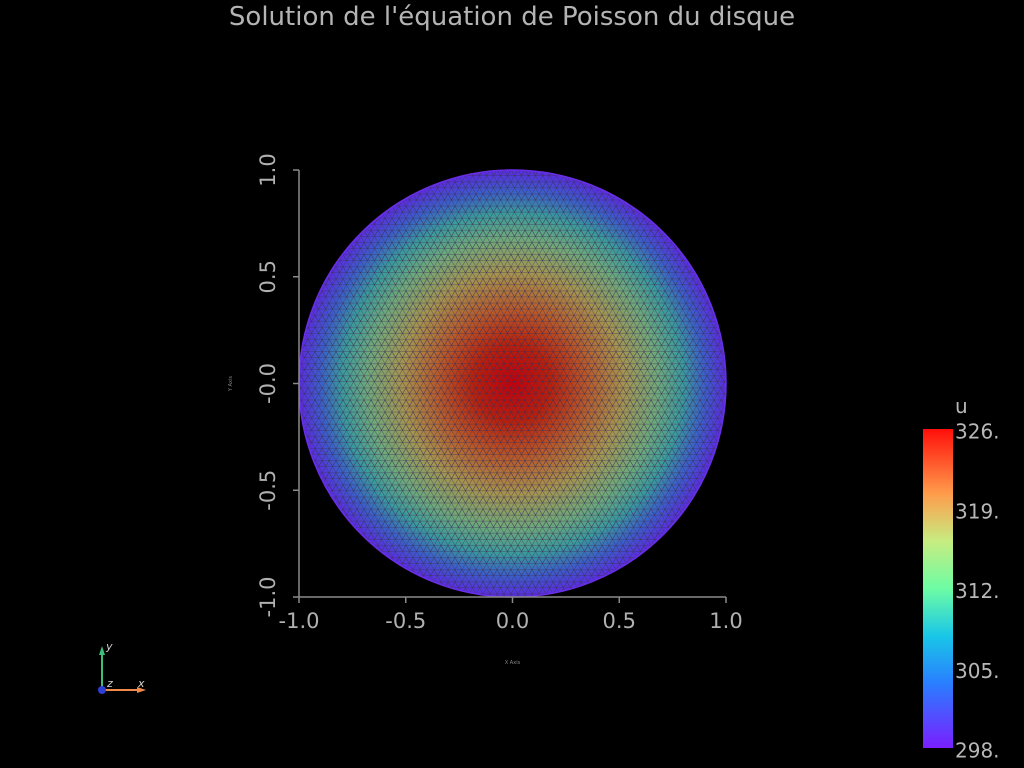 The height and width of the screenshot is (768, 1024). What do you see at coordinates (102, 690) in the screenshot?
I see `z-axis-dot` at bounding box center [102, 690].